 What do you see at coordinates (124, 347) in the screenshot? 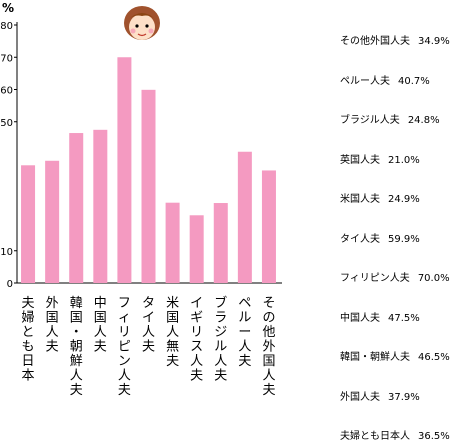
I see `x-tick-label: フィリピン人夫` at bounding box center [124, 347].